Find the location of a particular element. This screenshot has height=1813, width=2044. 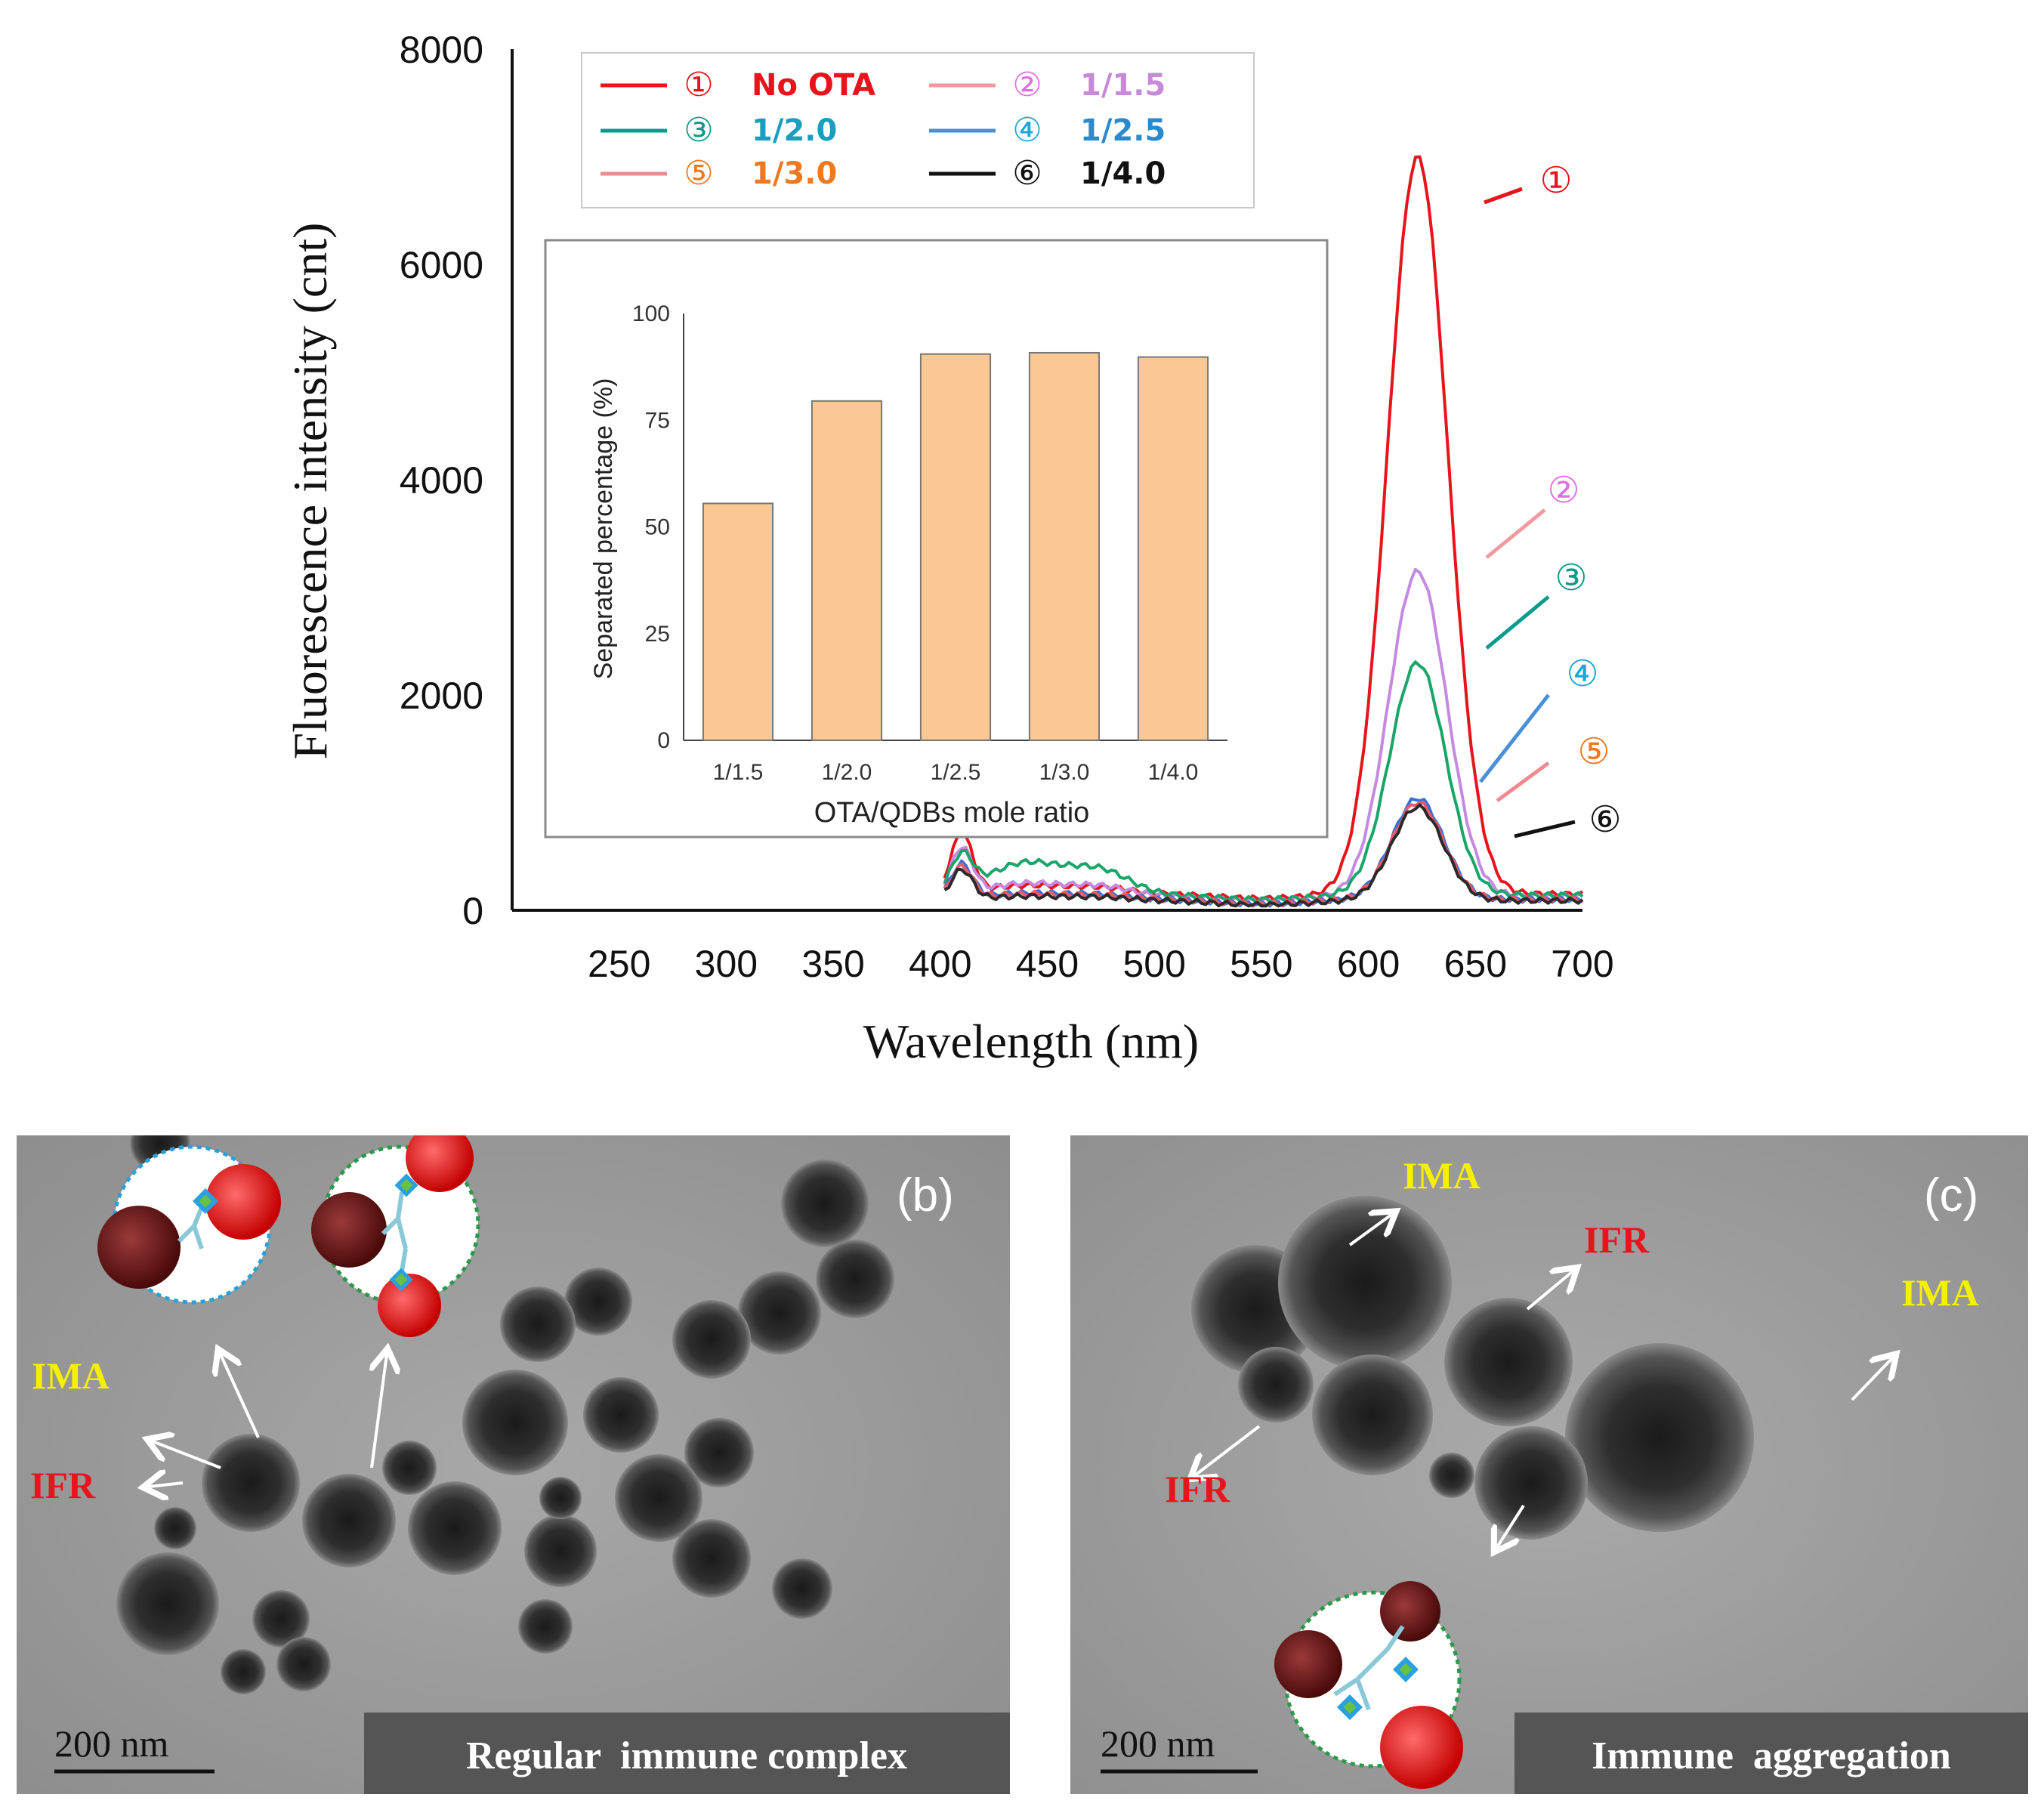

inset-y-tick-label: 50 is located at coordinates (657, 527).